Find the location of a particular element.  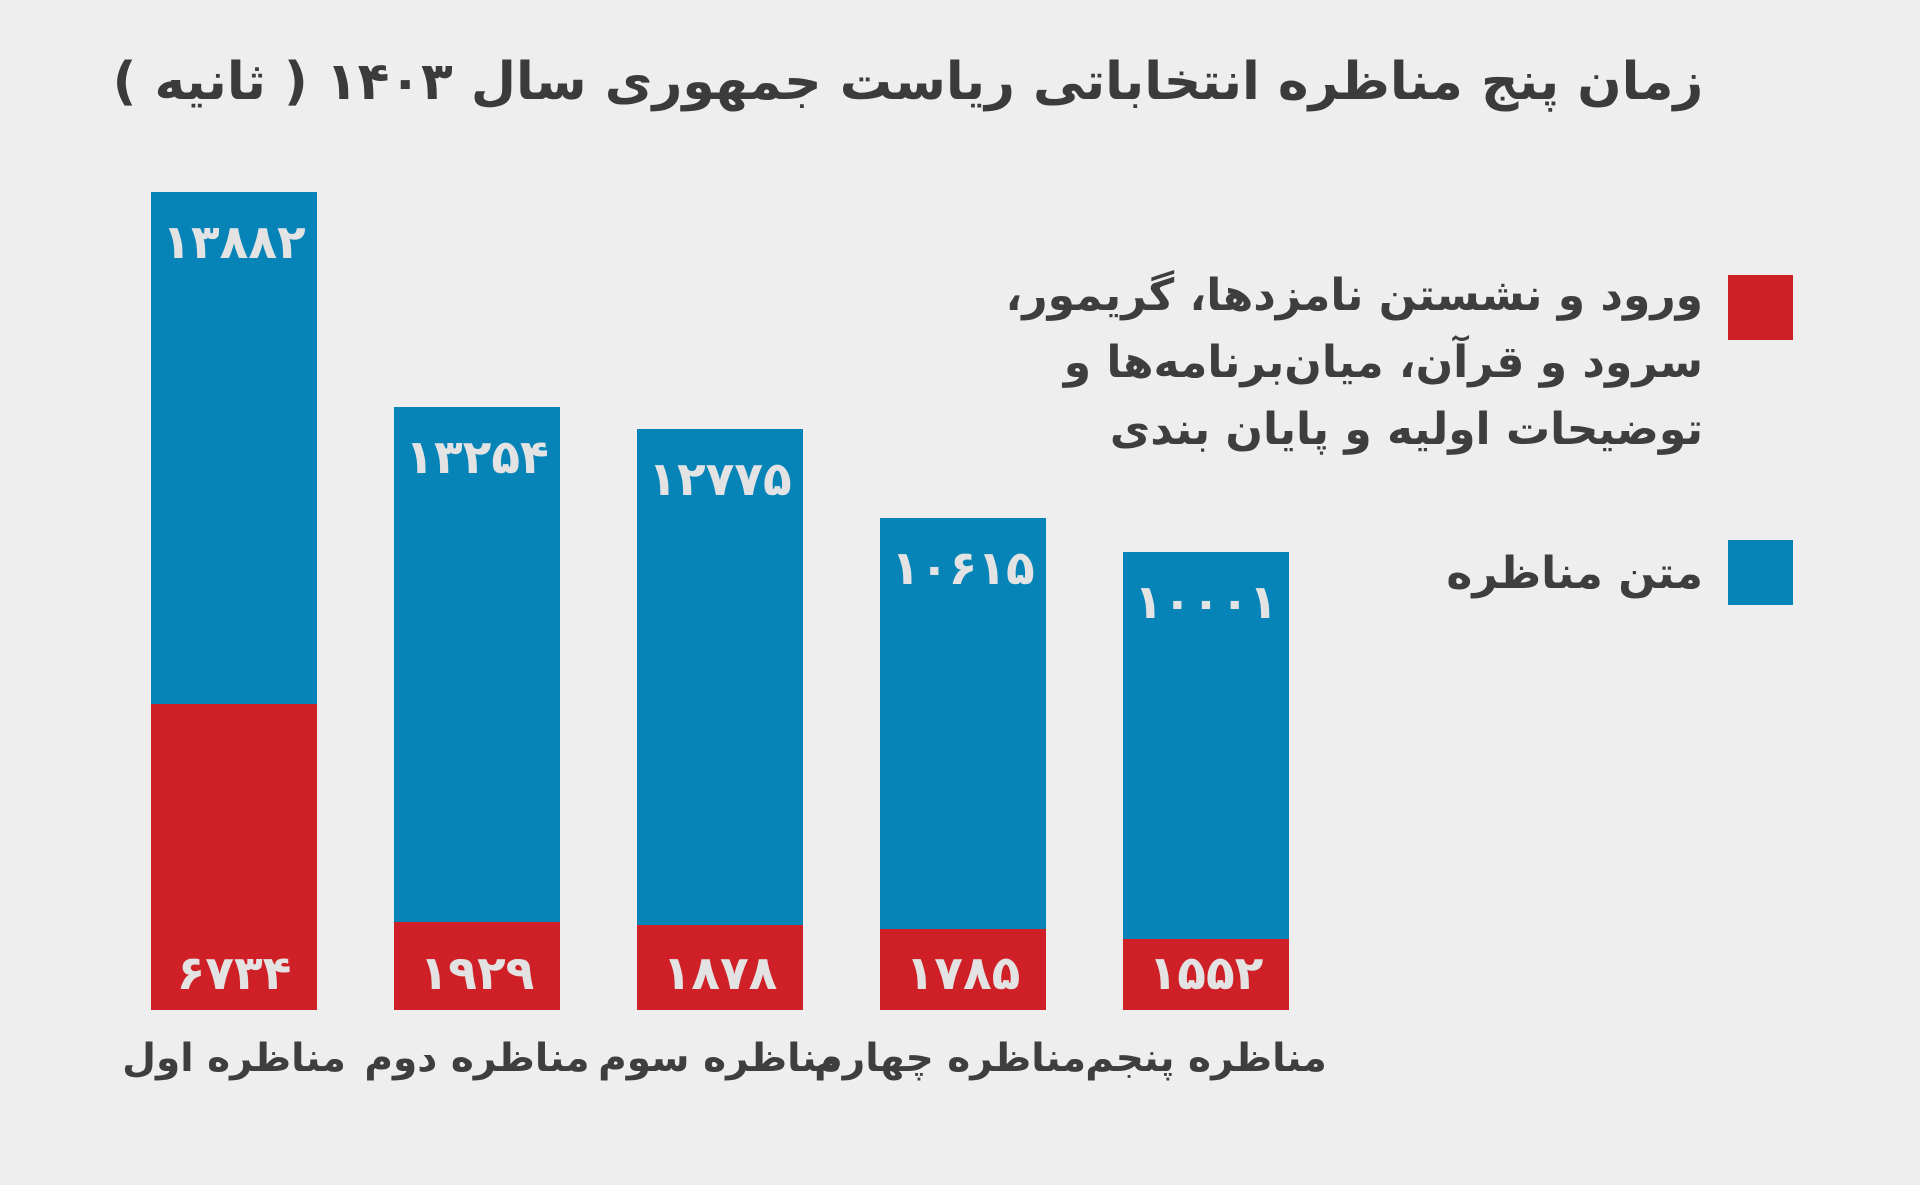

legend-swatch-blue is located at coordinates (1760, 572).